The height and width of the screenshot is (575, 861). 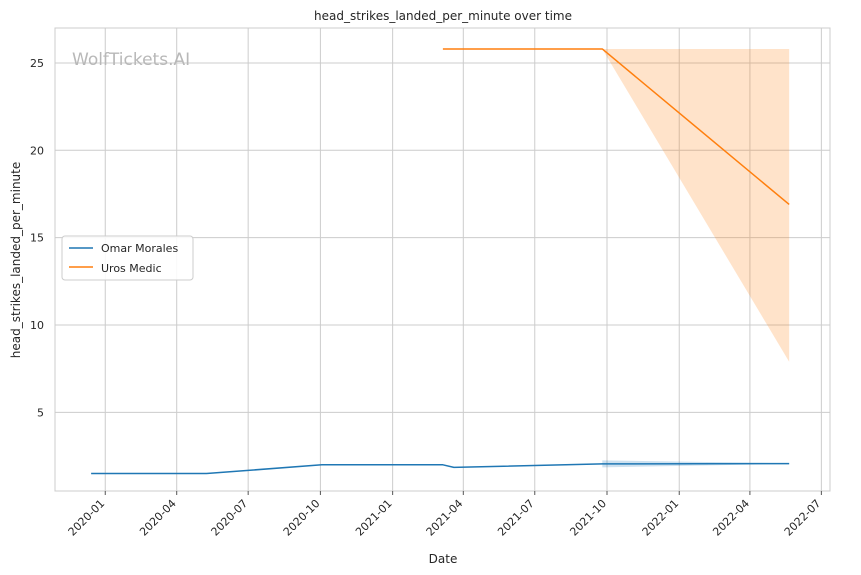 I want to click on legend-label-omar-morales: Omar Morales, so click(x=139, y=248).